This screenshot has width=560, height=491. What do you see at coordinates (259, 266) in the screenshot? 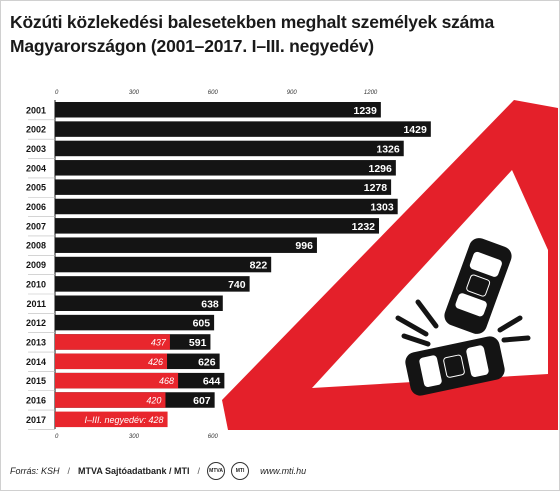
I see `data-label-total: 822` at bounding box center [259, 266].